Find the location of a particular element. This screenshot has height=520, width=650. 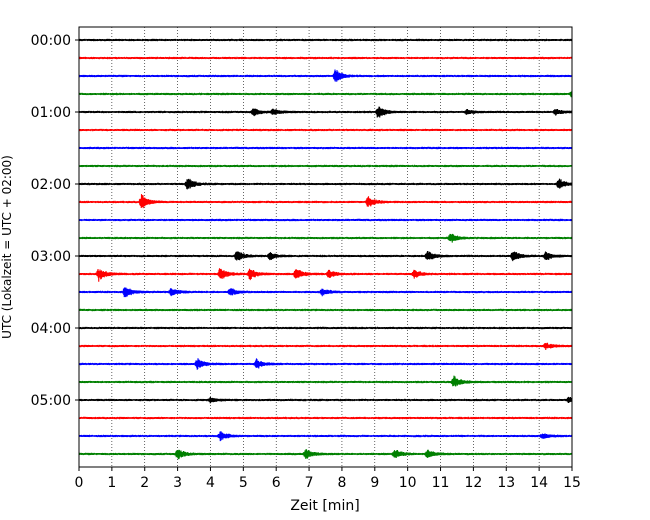

y-tick-label: 02:00 is located at coordinates (51, 185).